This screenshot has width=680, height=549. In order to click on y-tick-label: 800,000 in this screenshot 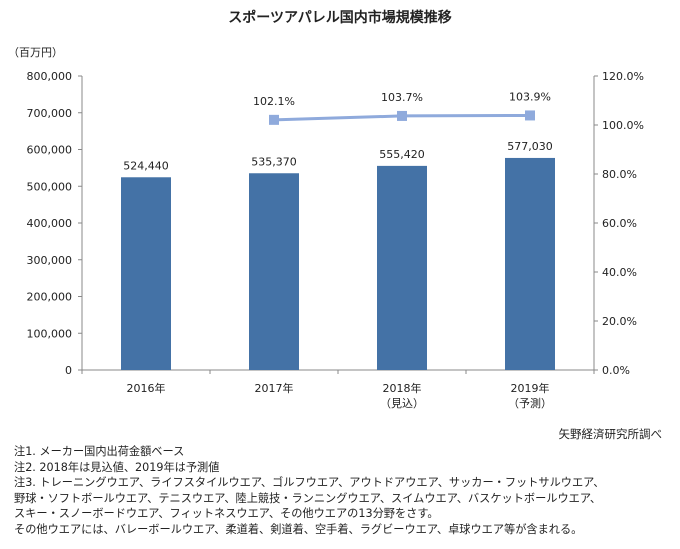, I will do `click(50, 76)`.